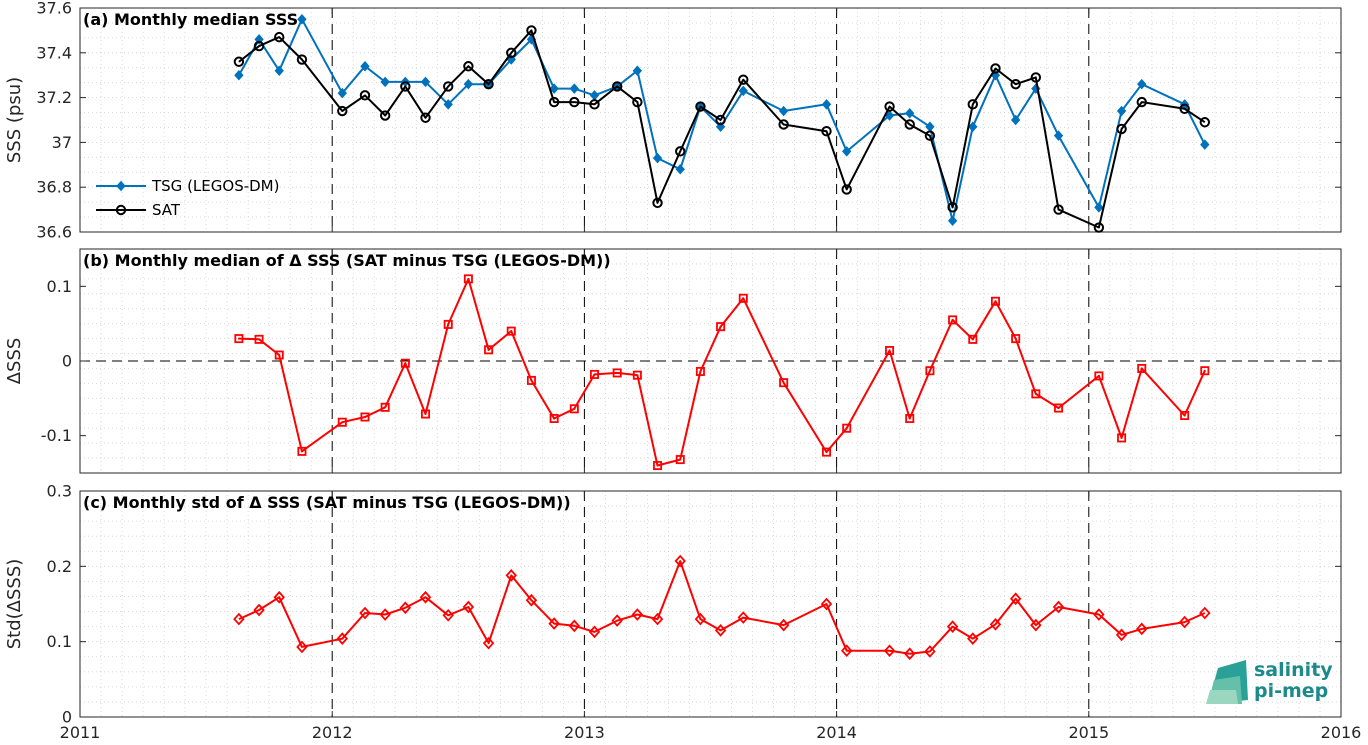  What do you see at coordinates (54, 97) in the screenshot?
I see `y-tick-label: 37.2` at bounding box center [54, 97].